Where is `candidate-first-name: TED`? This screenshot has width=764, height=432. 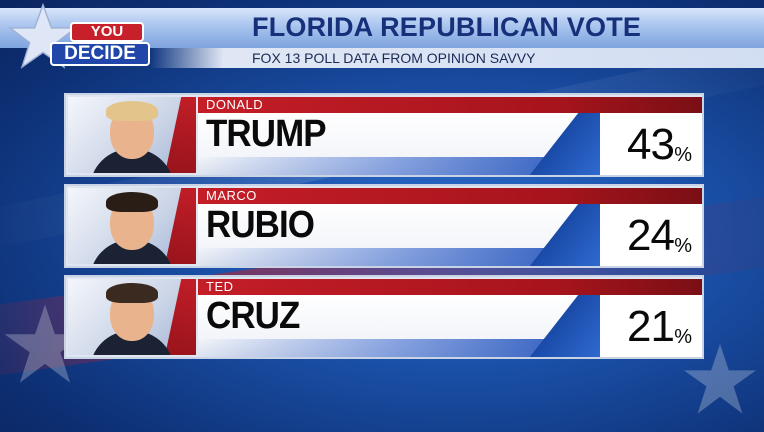
candidate-first-name: TED is located at coordinates (220, 286).